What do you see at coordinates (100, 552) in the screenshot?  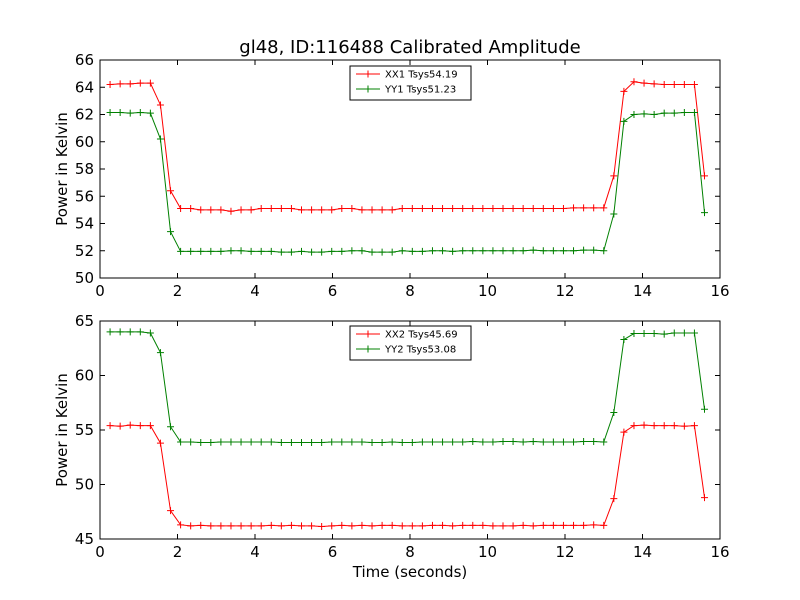 I see `x-tick-label: 0` at bounding box center [100, 552].